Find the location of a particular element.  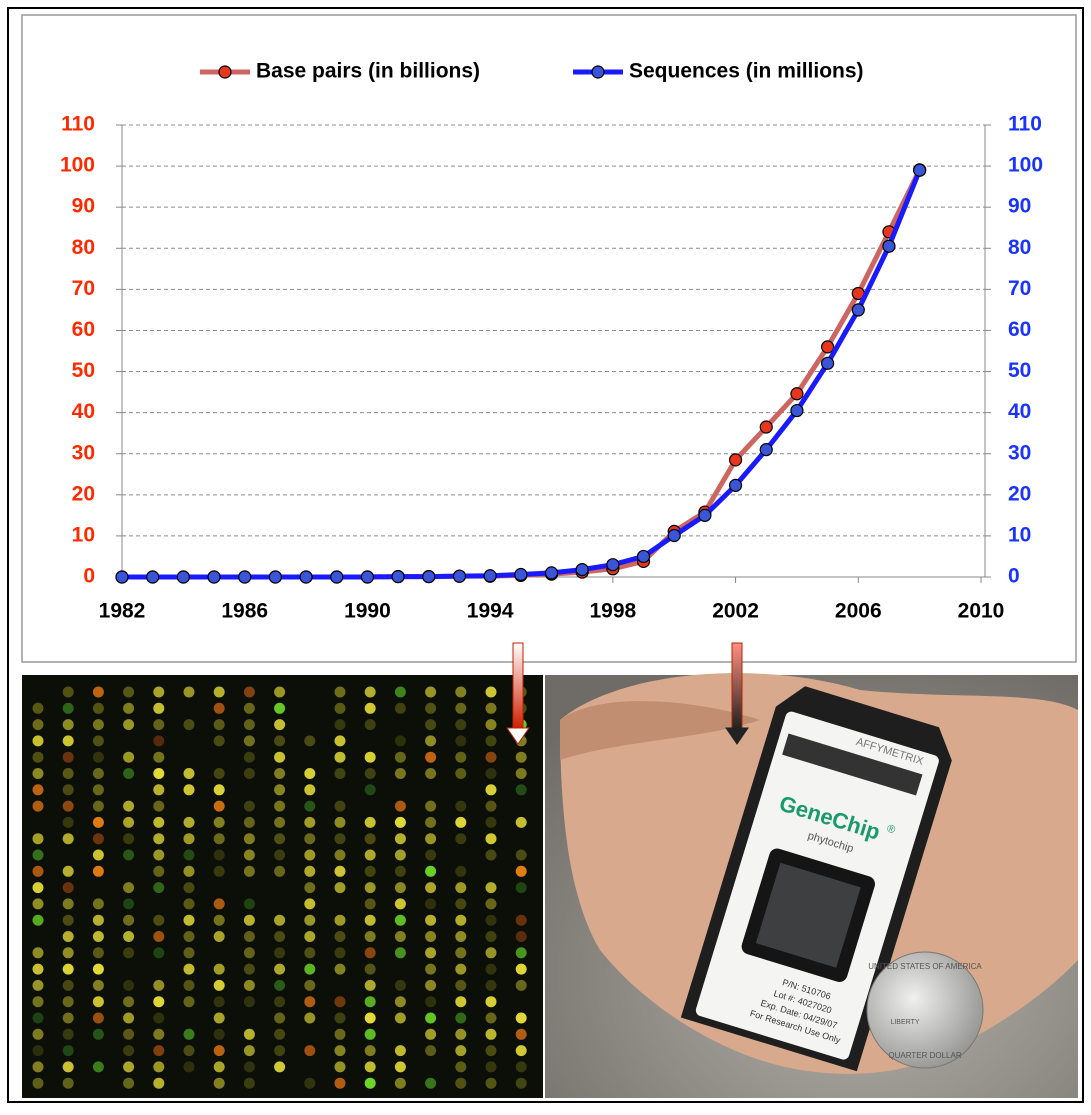

x-tick-label: 1998 is located at coordinates (612, 611).